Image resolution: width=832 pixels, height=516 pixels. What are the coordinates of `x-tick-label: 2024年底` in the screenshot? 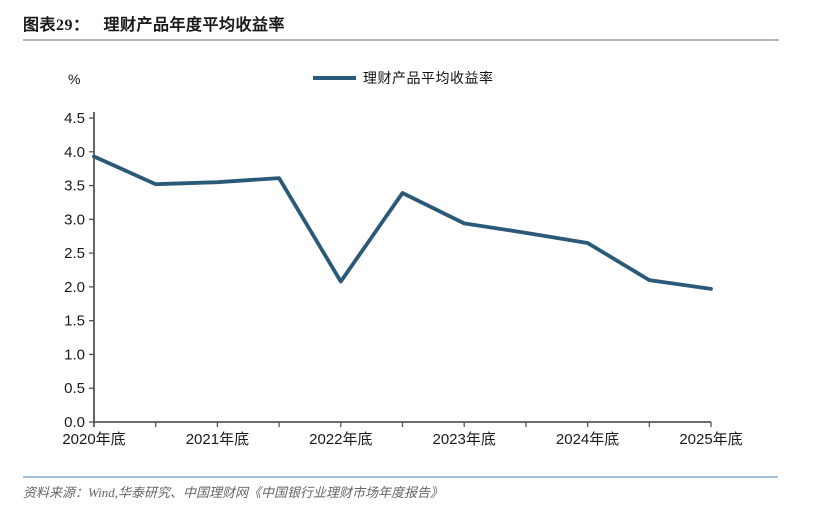 It's located at (587, 439).